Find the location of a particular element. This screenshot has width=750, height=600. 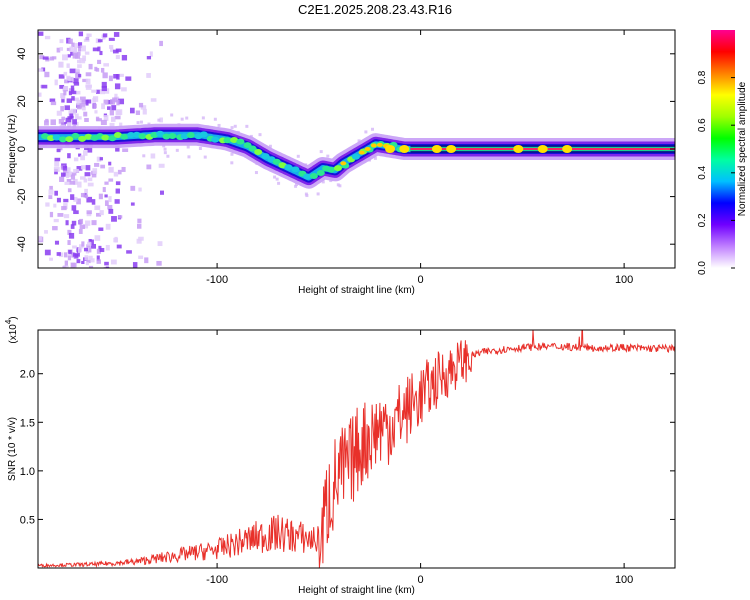

y-tick-label: 20 is located at coordinates (22, 101).